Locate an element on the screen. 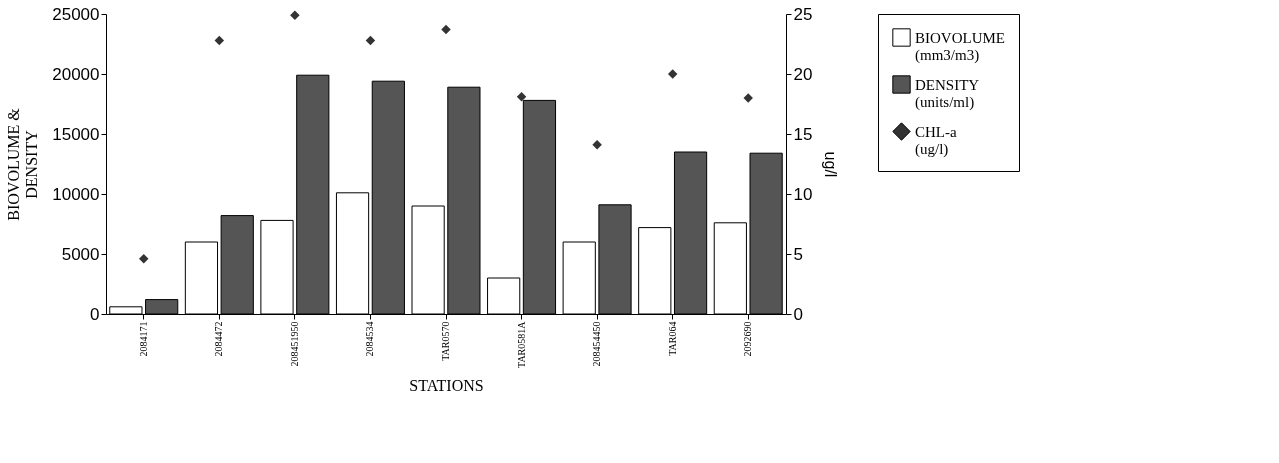  x-tick-label: TAR0581A is located at coordinates (521, 344).